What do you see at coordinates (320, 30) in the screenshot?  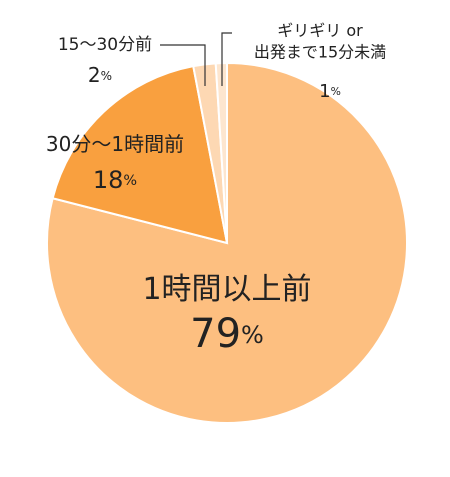 I see `label-line: ギリギリ or` at bounding box center [320, 30].